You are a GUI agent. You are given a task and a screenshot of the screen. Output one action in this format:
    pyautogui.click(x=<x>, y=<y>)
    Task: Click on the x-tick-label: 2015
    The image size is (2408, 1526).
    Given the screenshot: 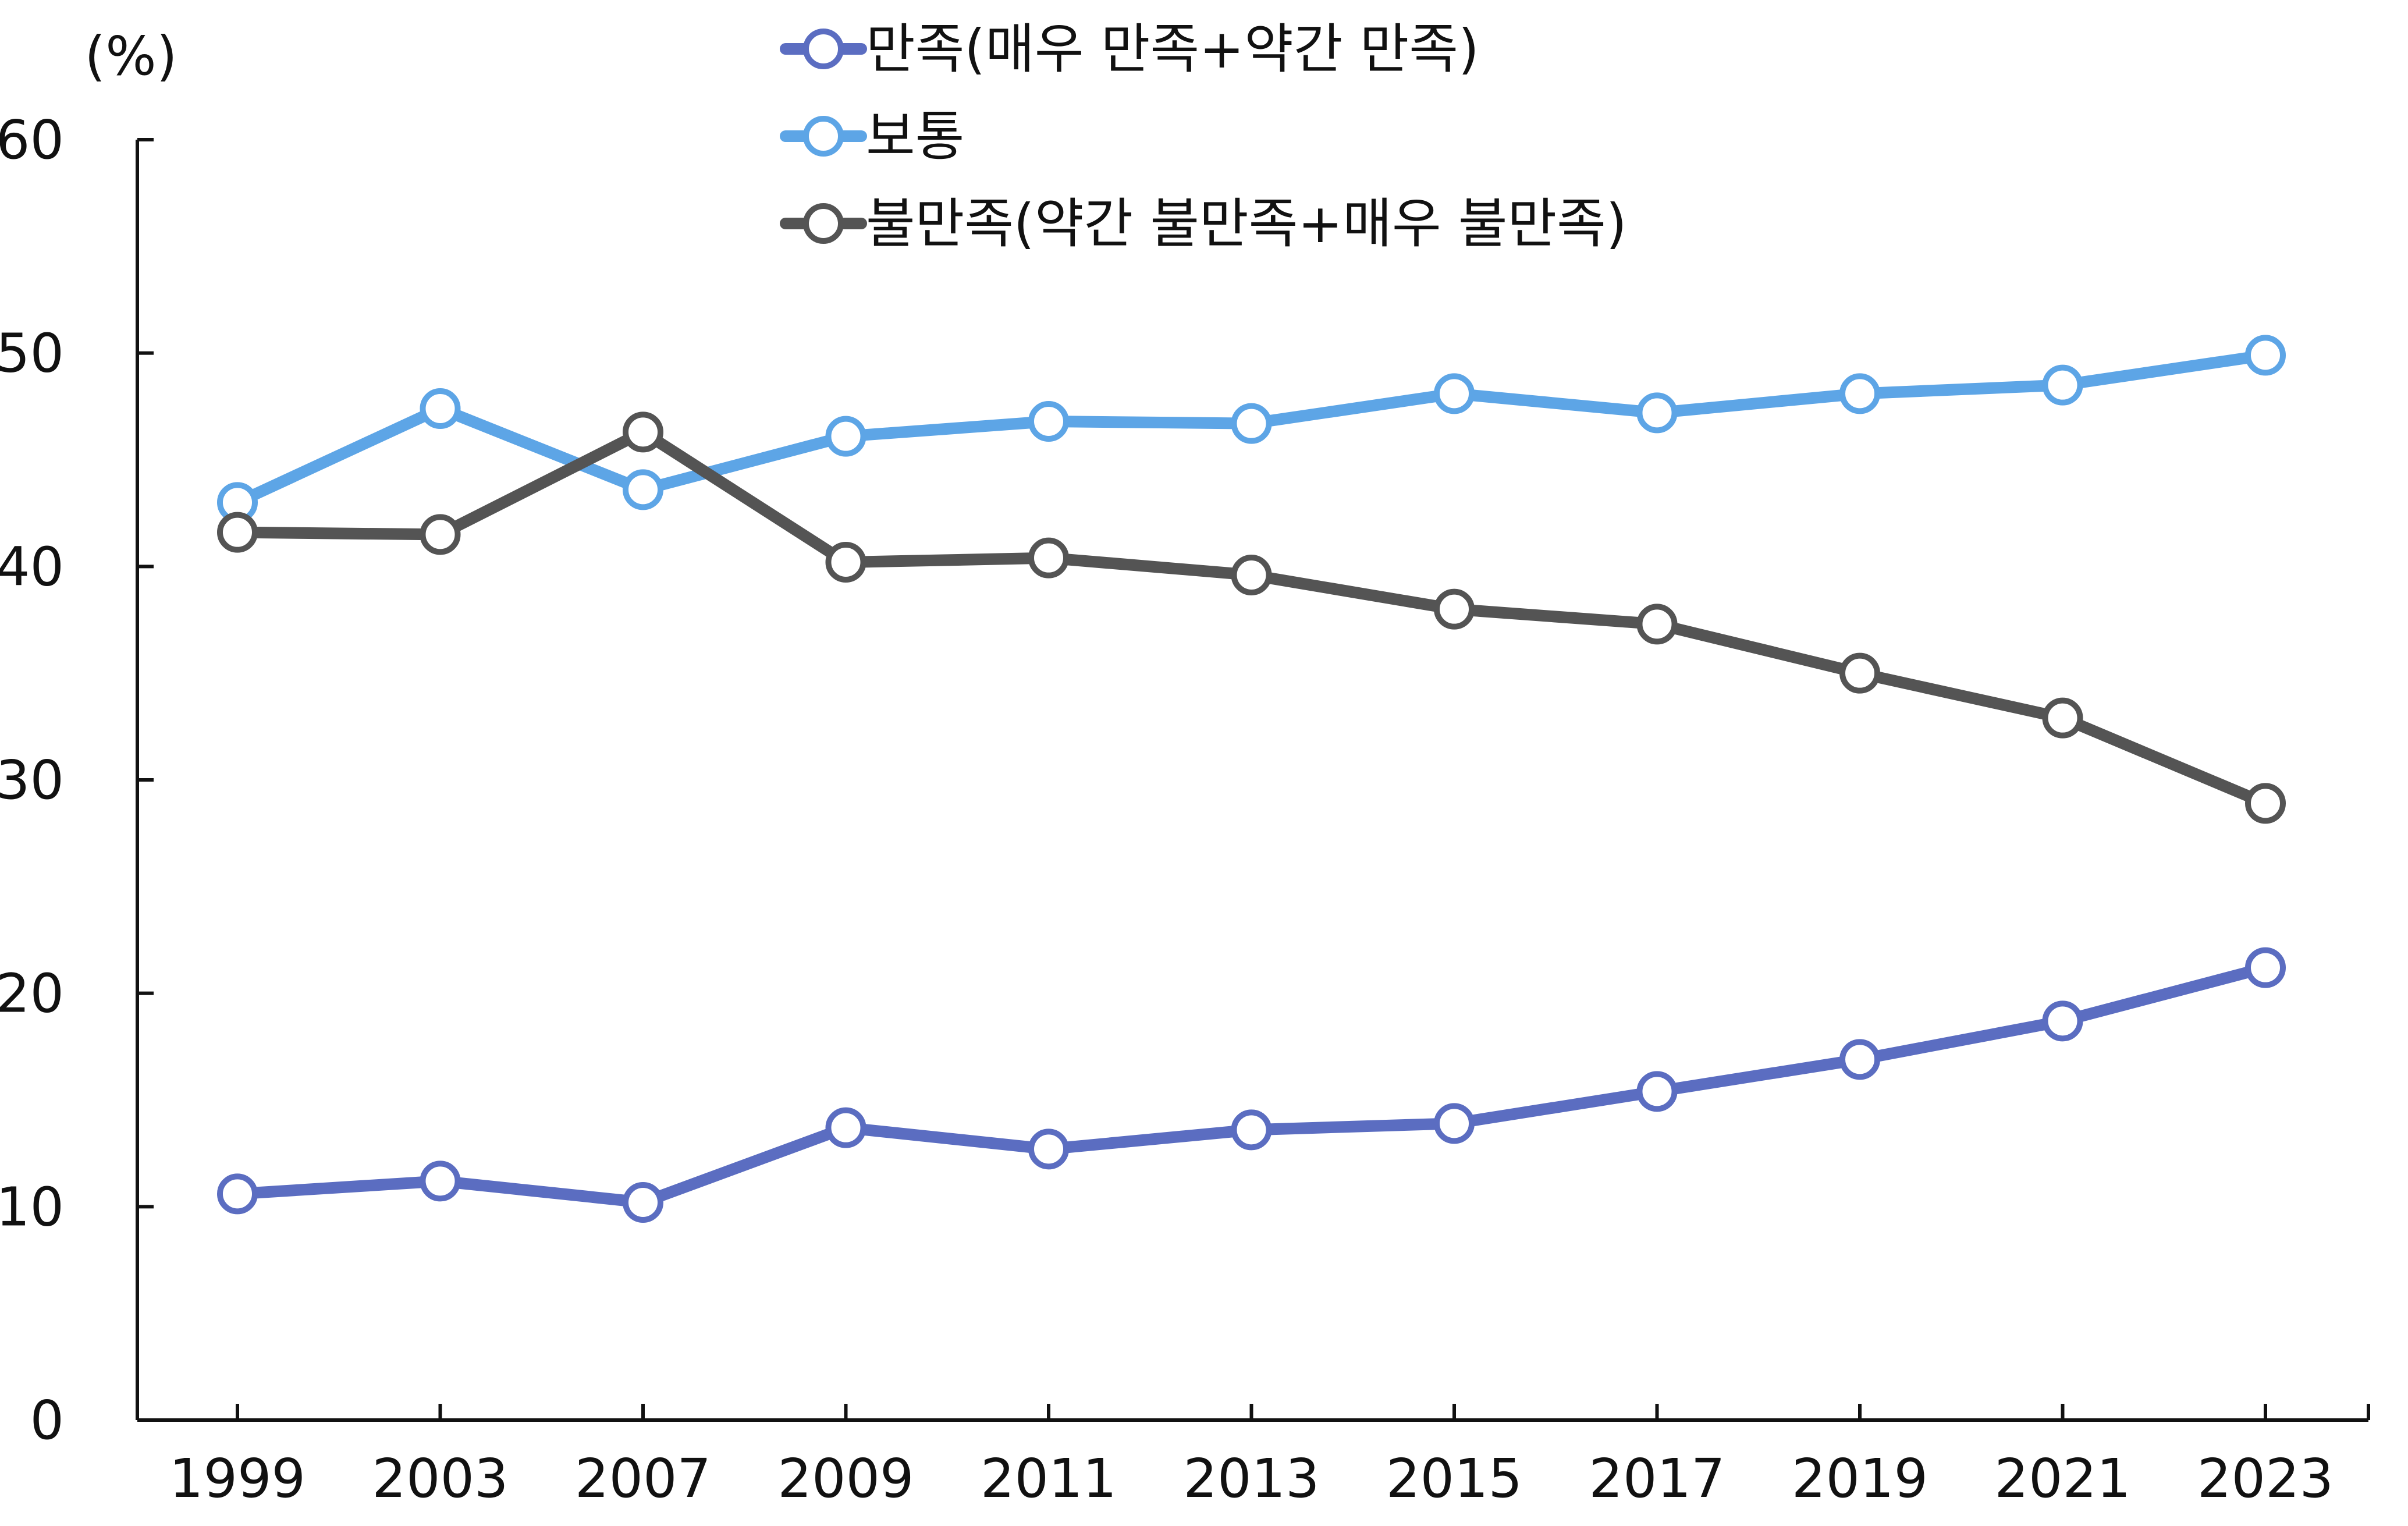 What is the action you would take?
    pyautogui.click(x=1454, y=1478)
    